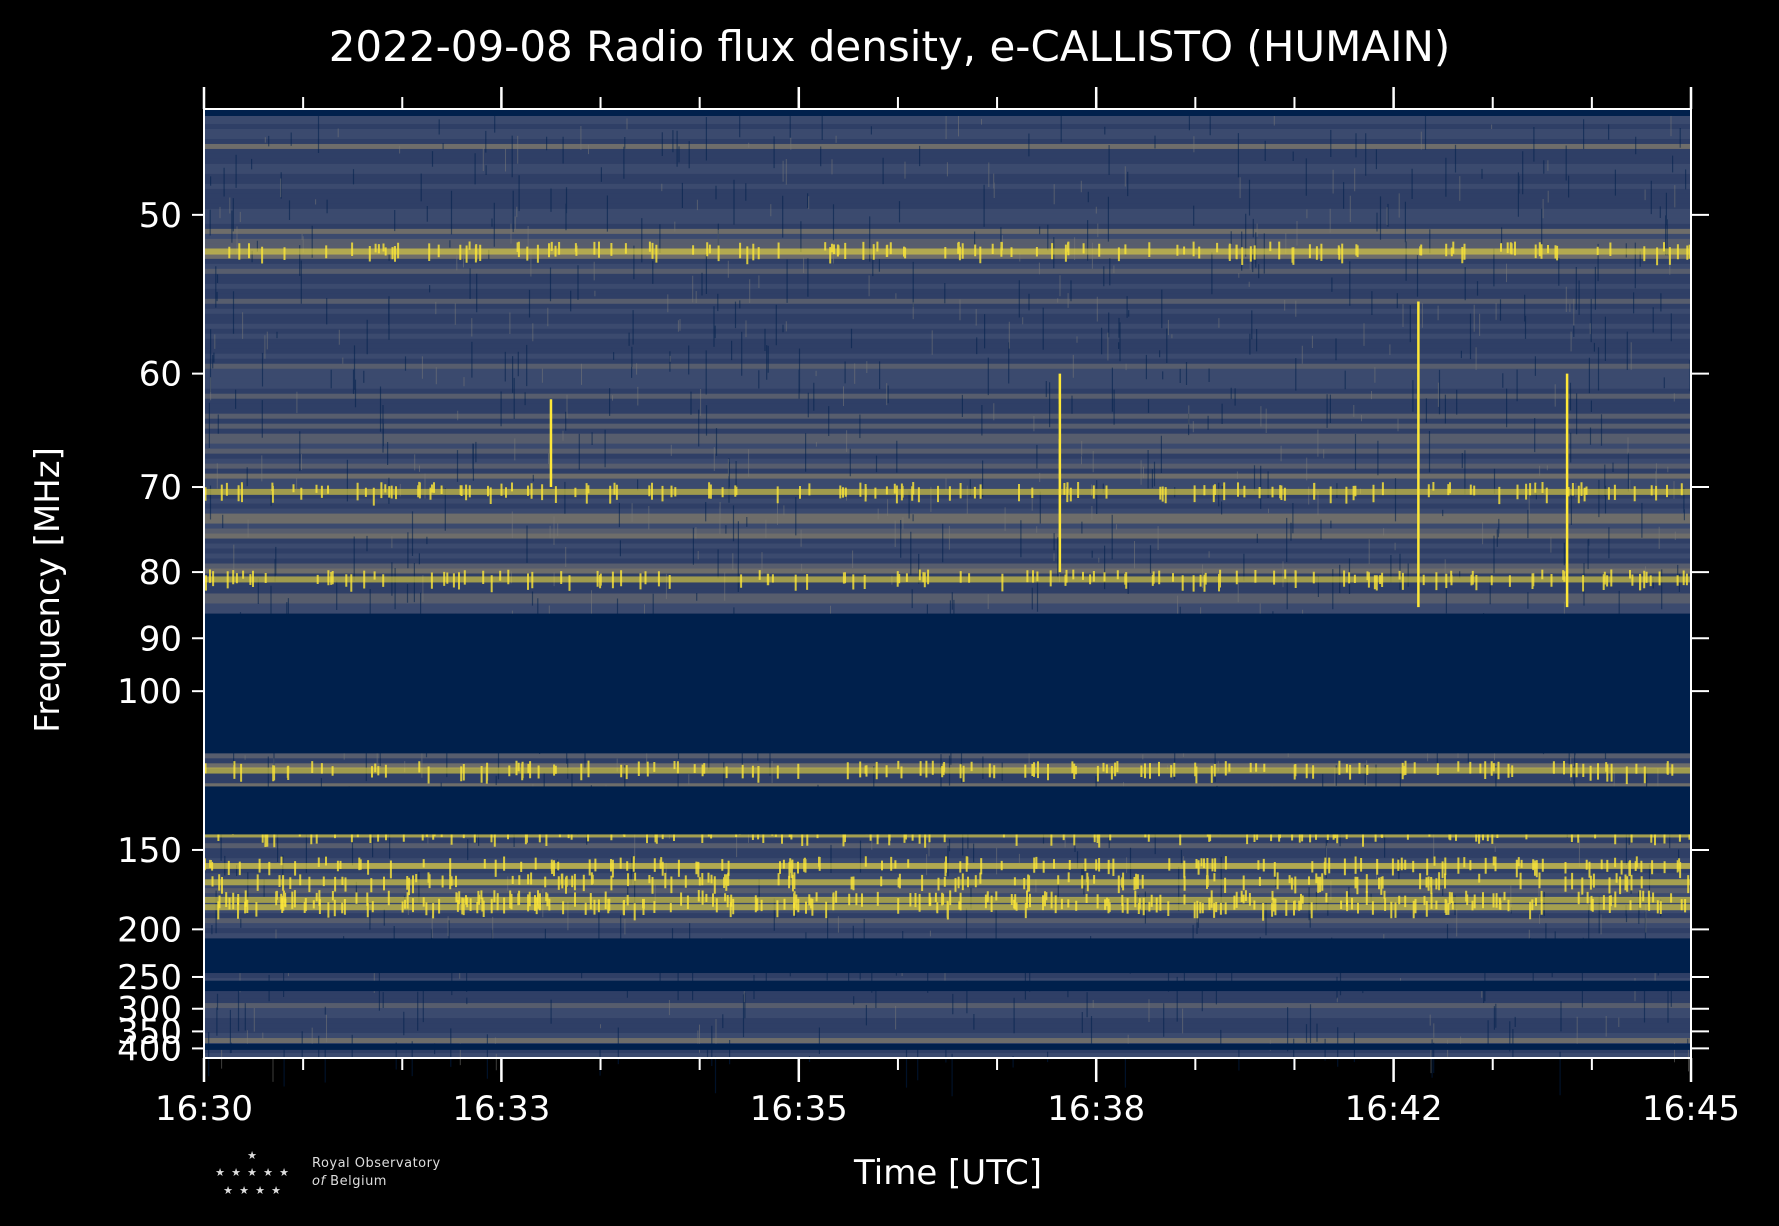 This screenshot has width=1779, height=1226. What do you see at coordinates (947, 112) in the screenshot?
I see `top-strip` at bounding box center [947, 112].